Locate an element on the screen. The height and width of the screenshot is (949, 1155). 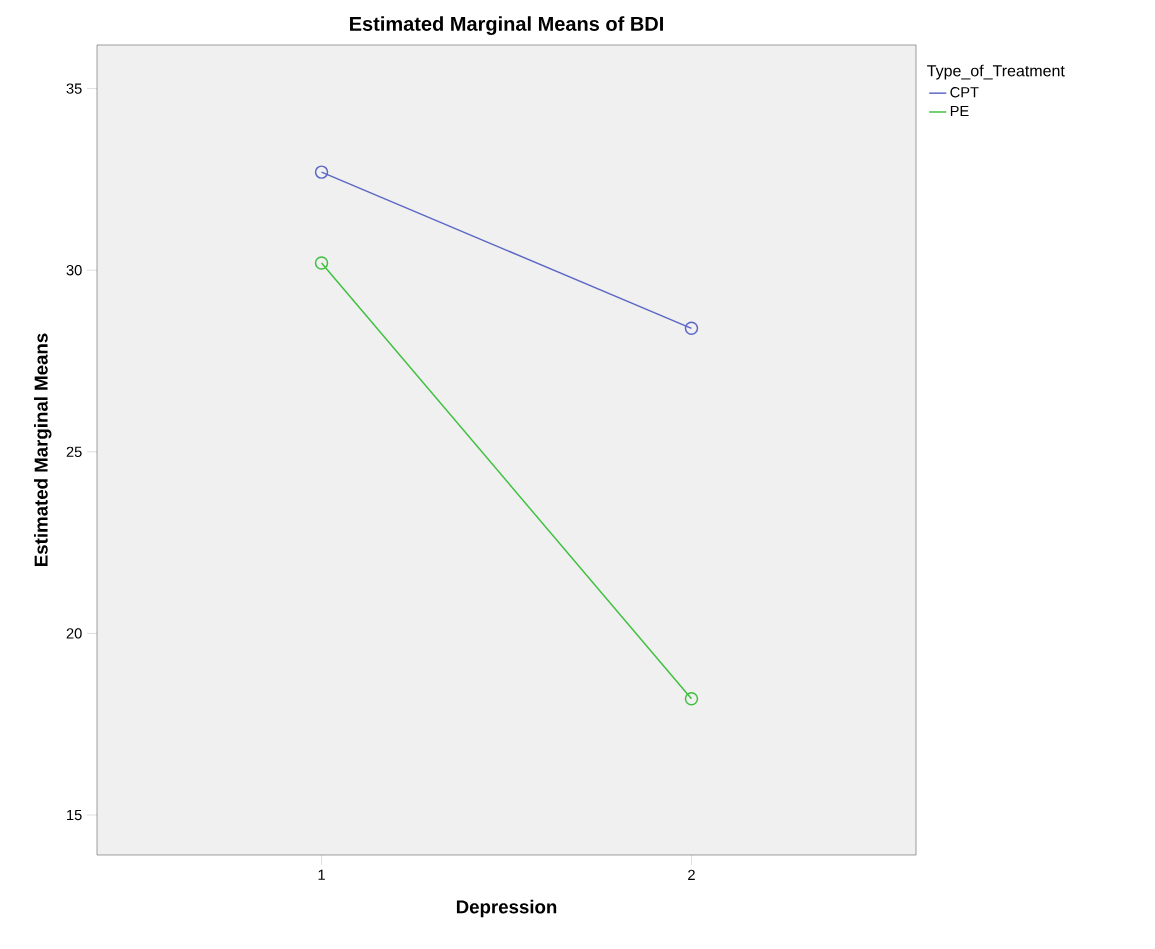
x-axis-title: Depression is located at coordinates (506, 908).